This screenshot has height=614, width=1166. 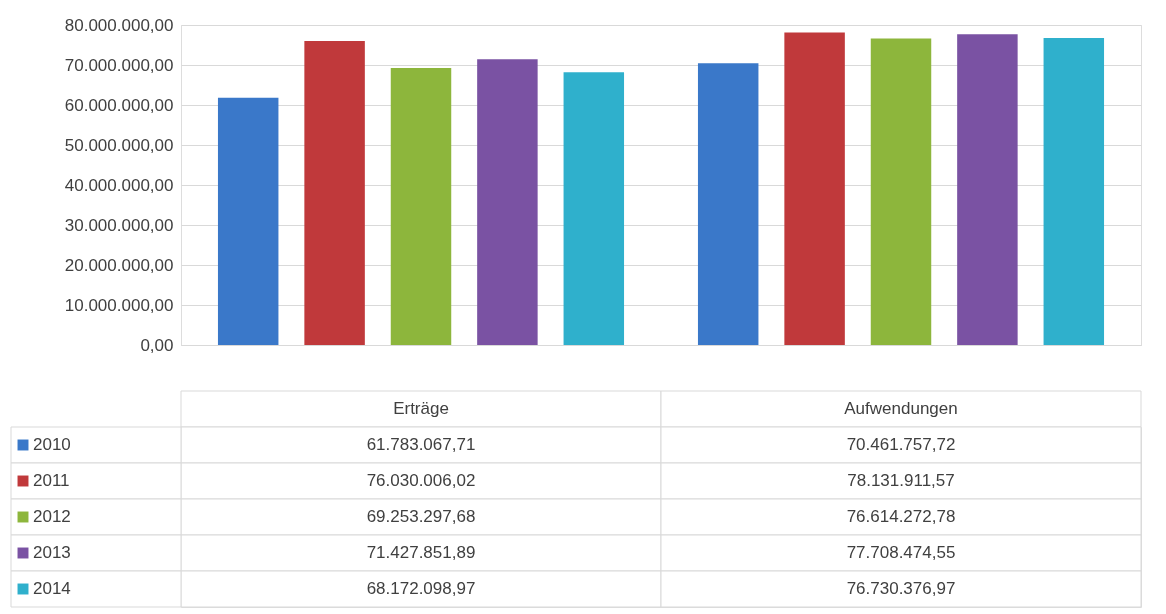 What do you see at coordinates (119, 225) in the screenshot?
I see `y-tick-label: 30.000.000,00` at bounding box center [119, 225].